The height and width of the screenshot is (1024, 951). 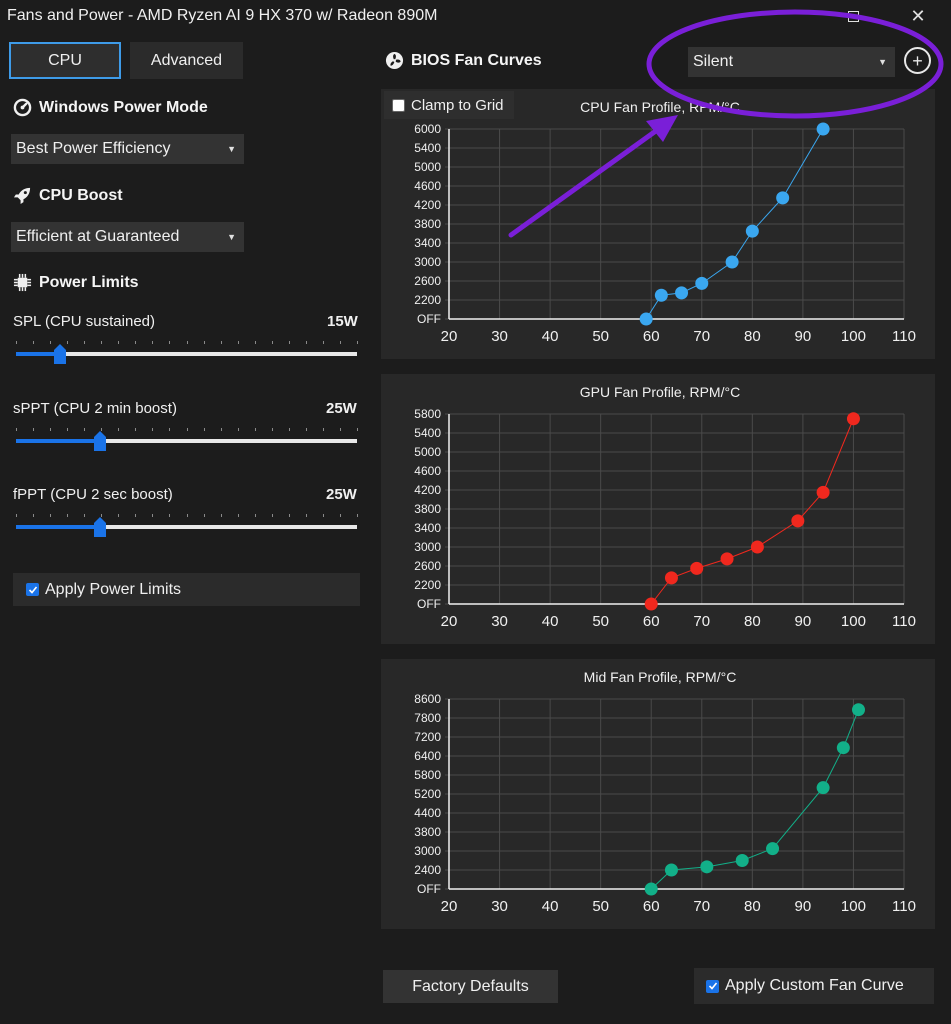 I want to click on chart-title: CPU Fan Profile, RPM/°C, so click(x=660, y=107).